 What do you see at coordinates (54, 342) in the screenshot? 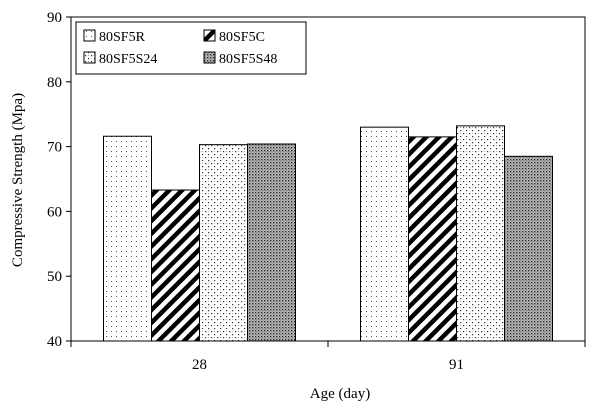
I see `y-tick-label: 40` at bounding box center [54, 342].